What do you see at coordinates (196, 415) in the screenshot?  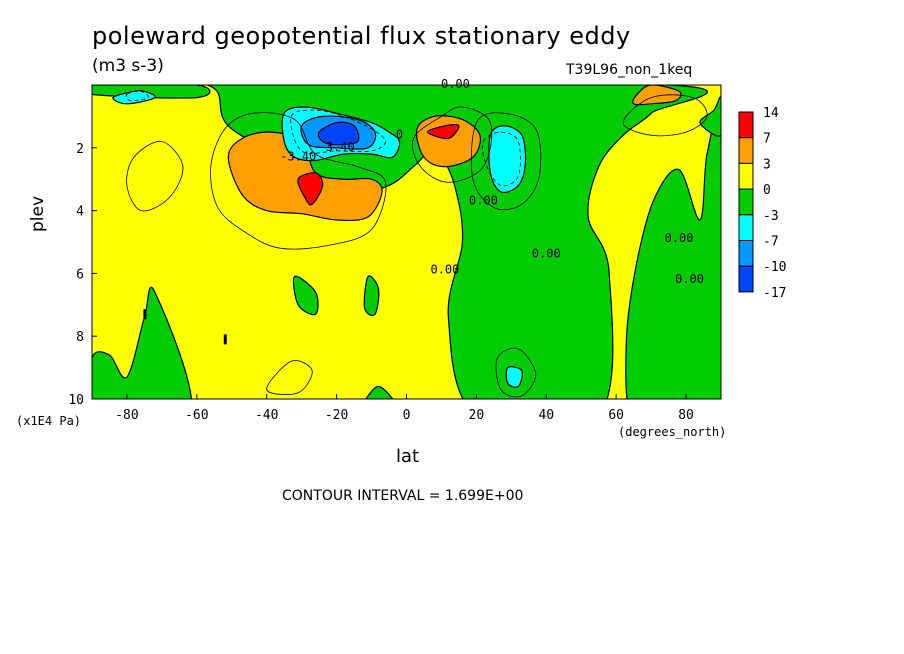 I see `x-tick-label: -60` at bounding box center [196, 415].